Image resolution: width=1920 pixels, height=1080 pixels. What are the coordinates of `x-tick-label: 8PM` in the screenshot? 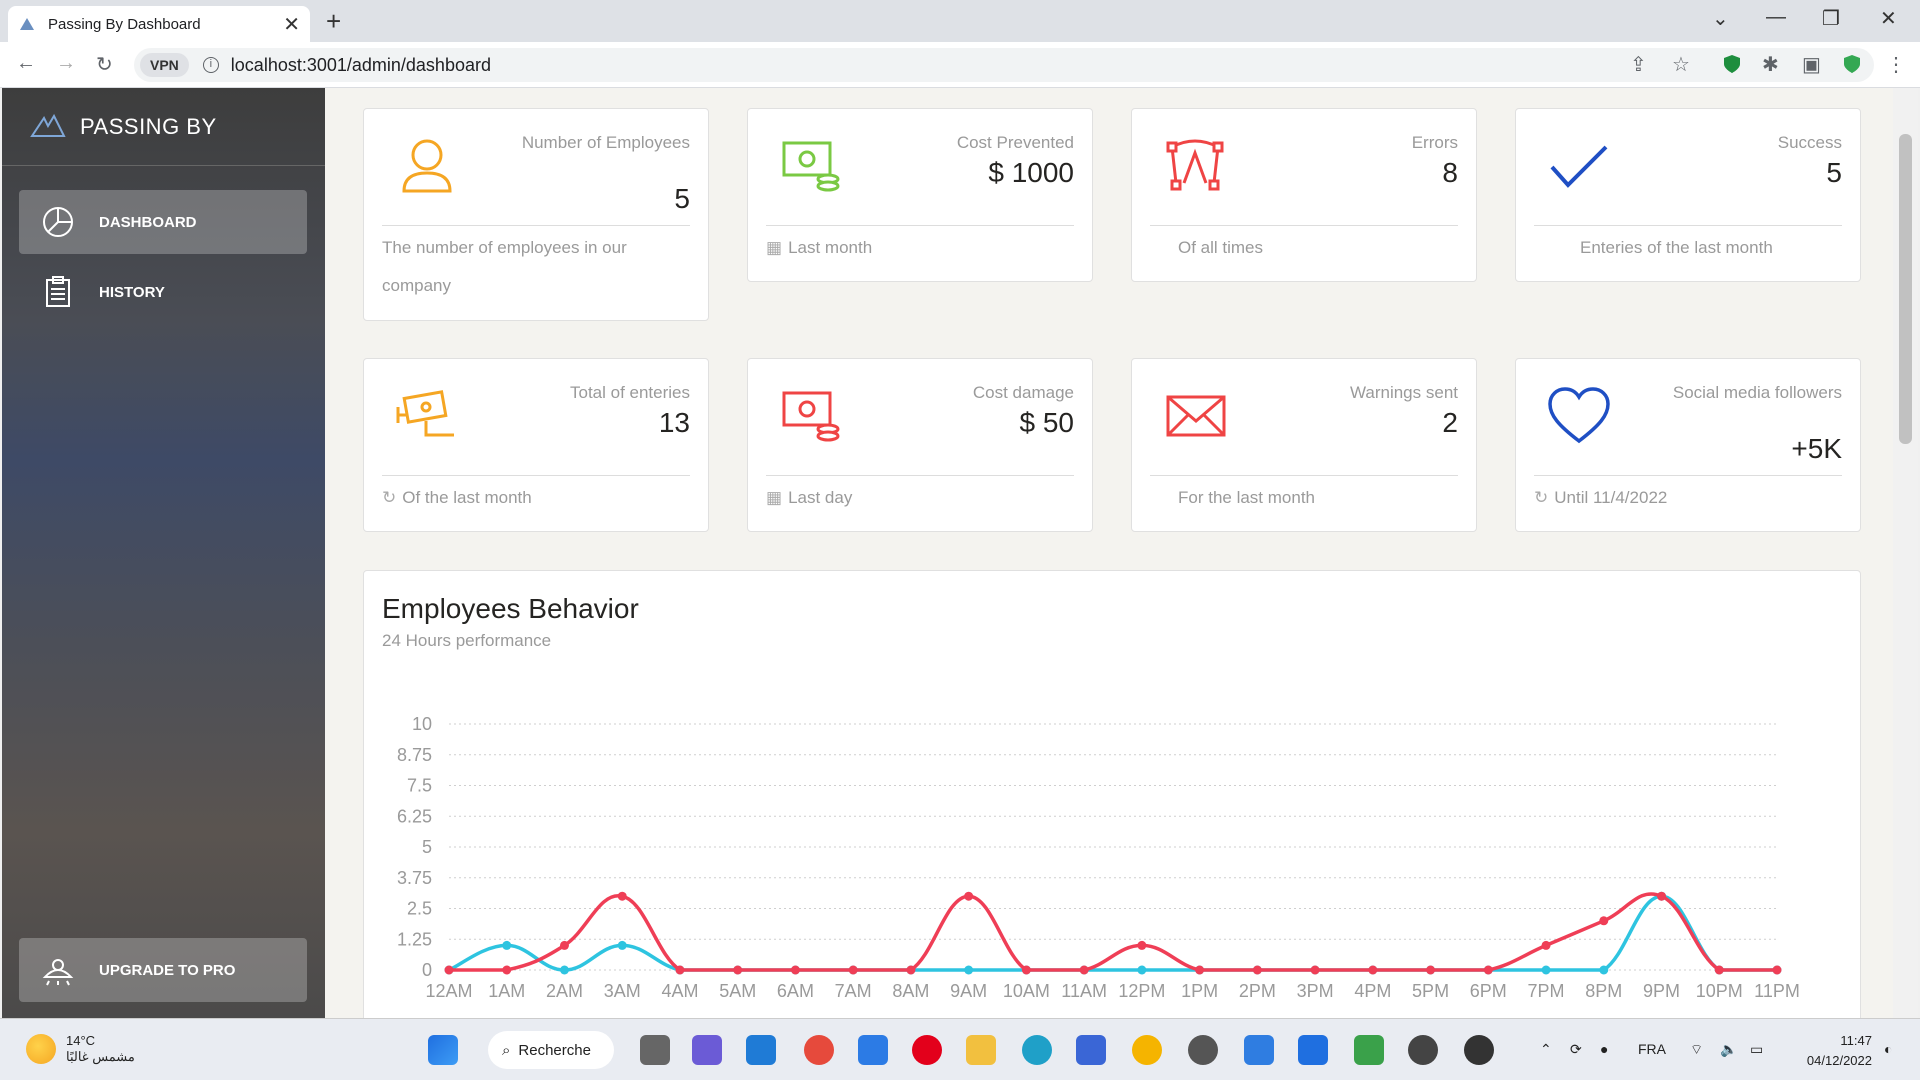 It's located at (1603, 991).